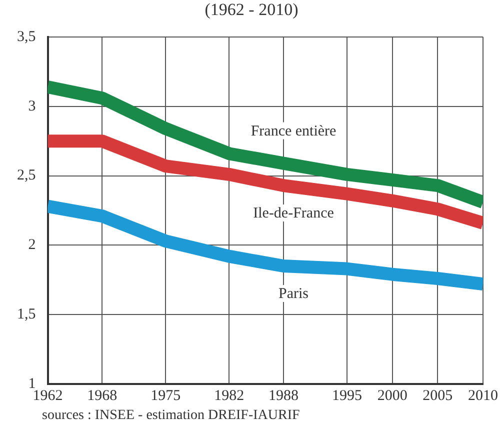  What do you see at coordinates (26, 36) in the screenshot?
I see `y-tick-label: 3,5` at bounding box center [26, 36].